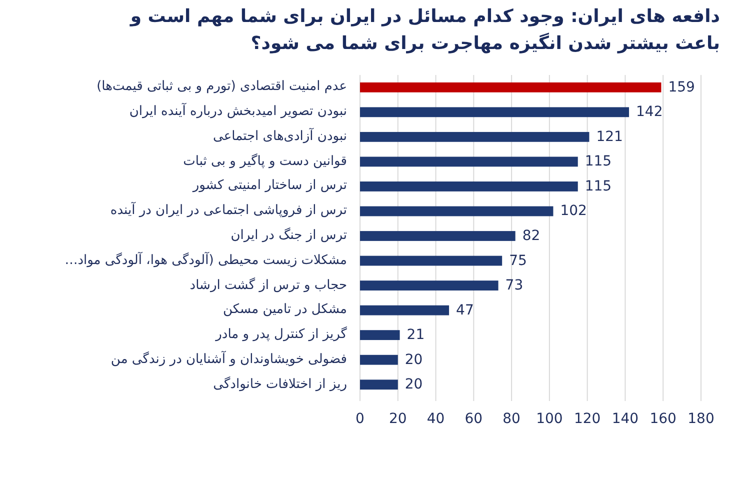 Image resolution: width=750 pixels, height=500 pixels. I want to click on data-label: 142, so click(649, 112).